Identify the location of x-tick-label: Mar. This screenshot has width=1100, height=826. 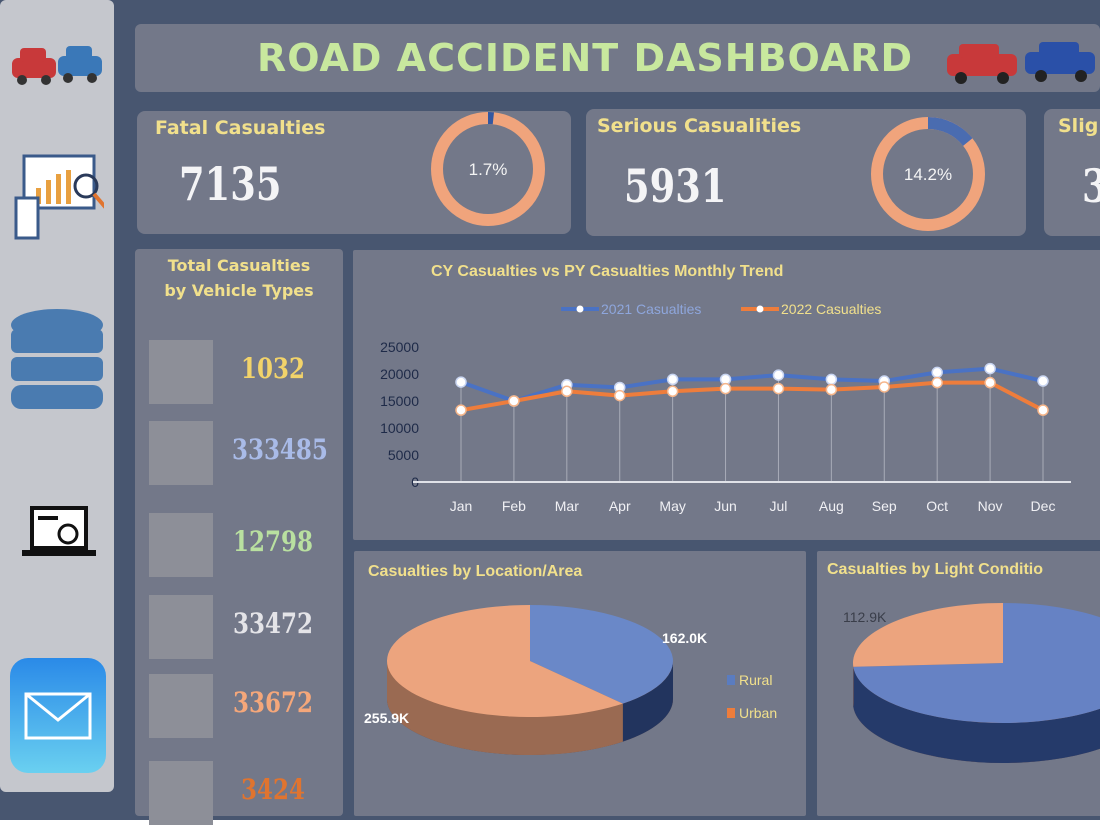
(567, 506).